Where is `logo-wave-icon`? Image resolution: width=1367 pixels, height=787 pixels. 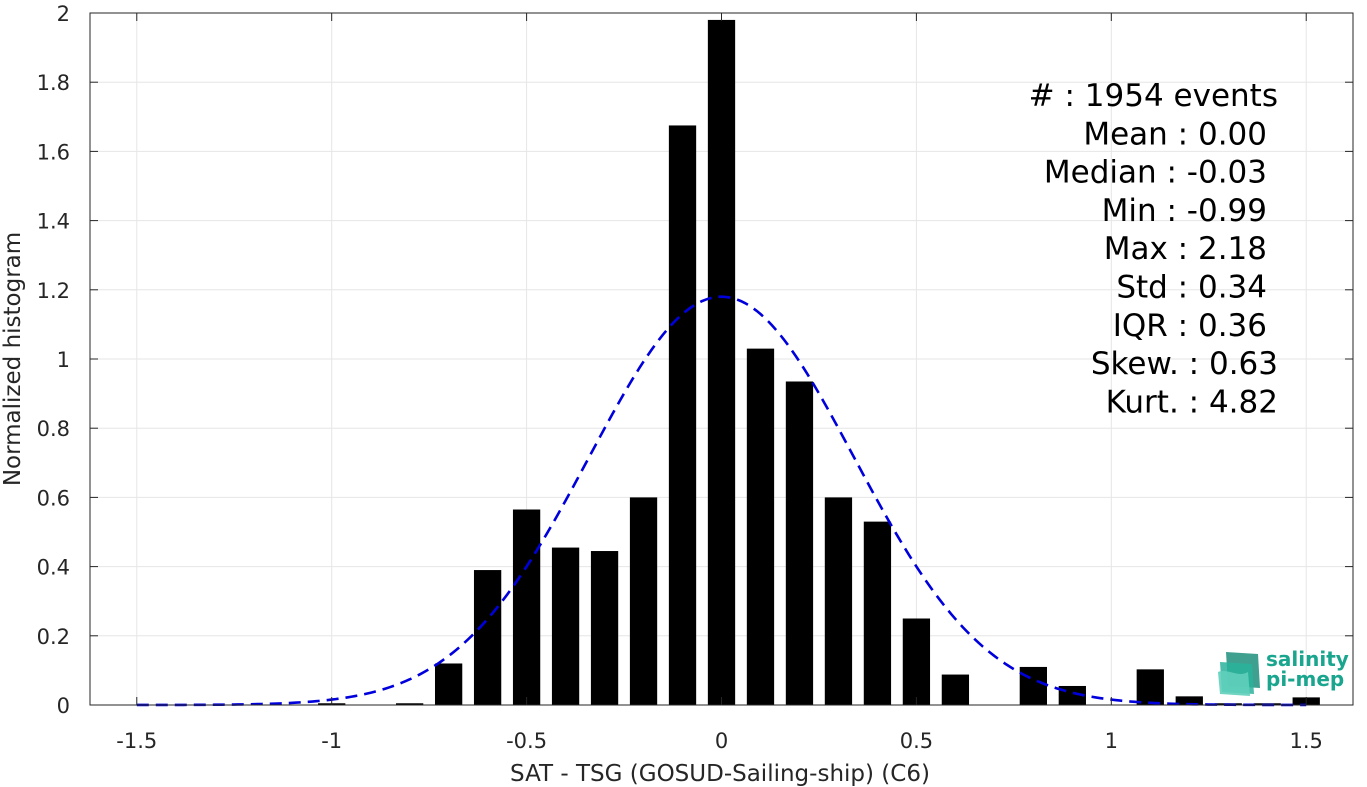
logo-wave-icon is located at coordinates (1239, 674).